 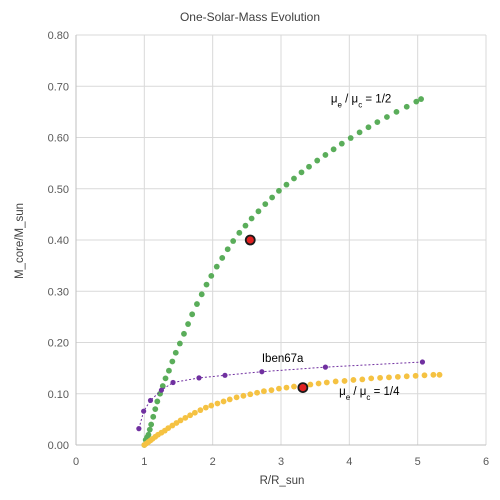 What do you see at coordinates (250, 17) in the screenshot?
I see `chart-title: One-Solar-Mass Evolution` at bounding box center [250, 17].